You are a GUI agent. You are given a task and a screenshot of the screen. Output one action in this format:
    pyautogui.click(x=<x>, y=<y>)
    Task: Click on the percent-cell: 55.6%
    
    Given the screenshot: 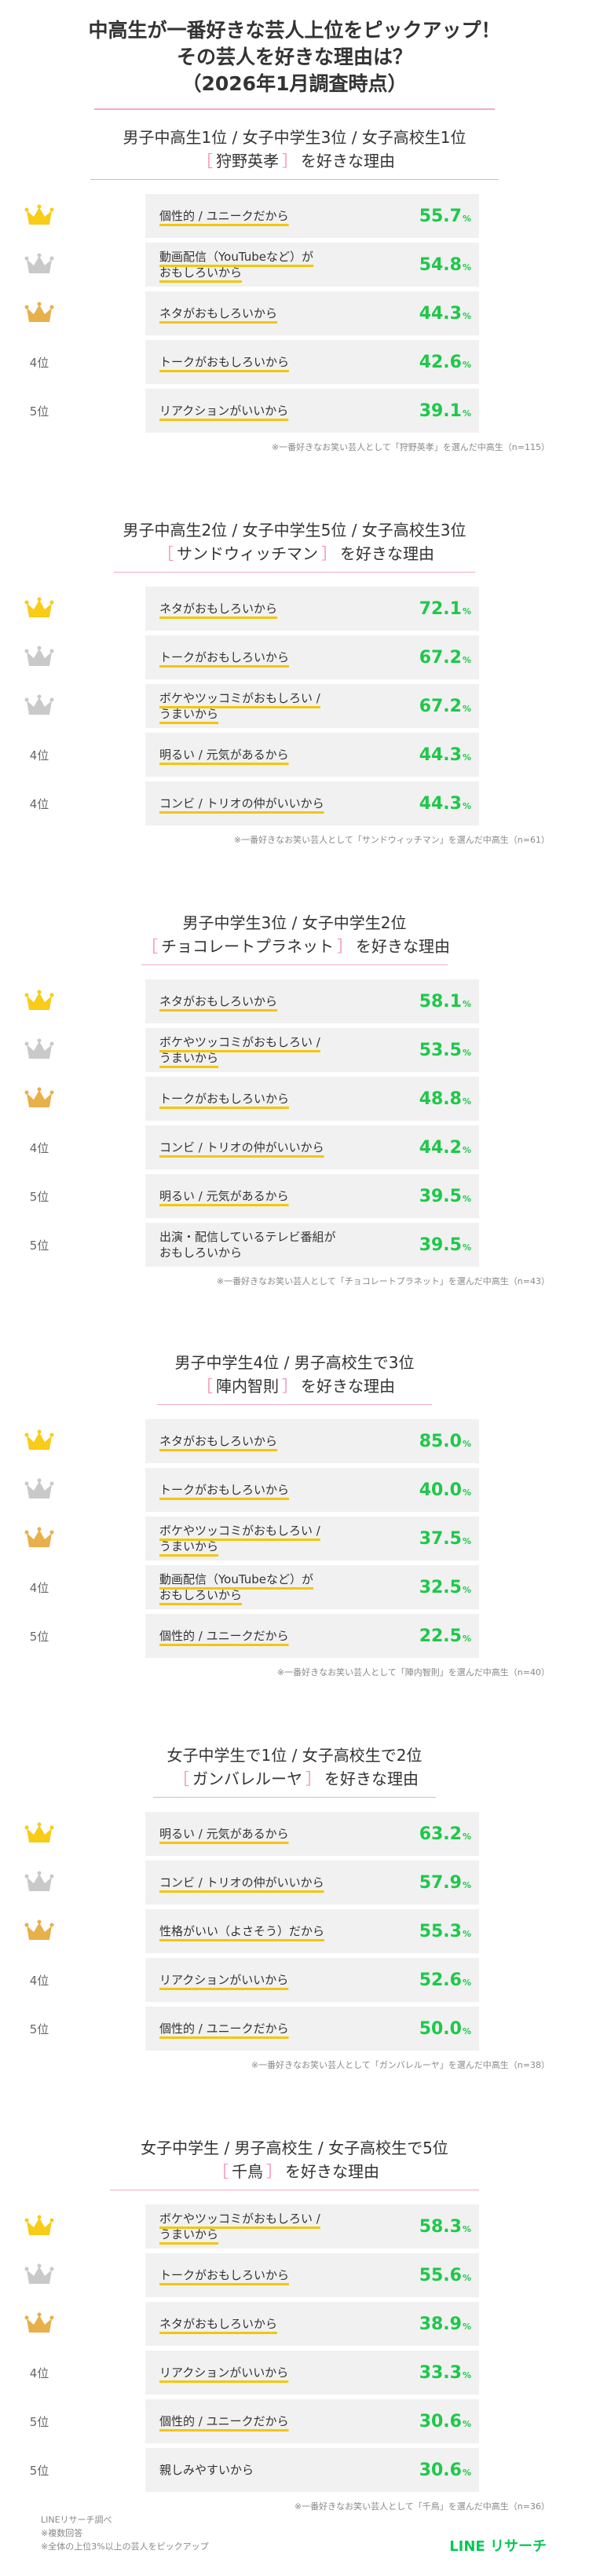 What is the action you would take?
    pyautogui.click(x=446, y=2275)
    